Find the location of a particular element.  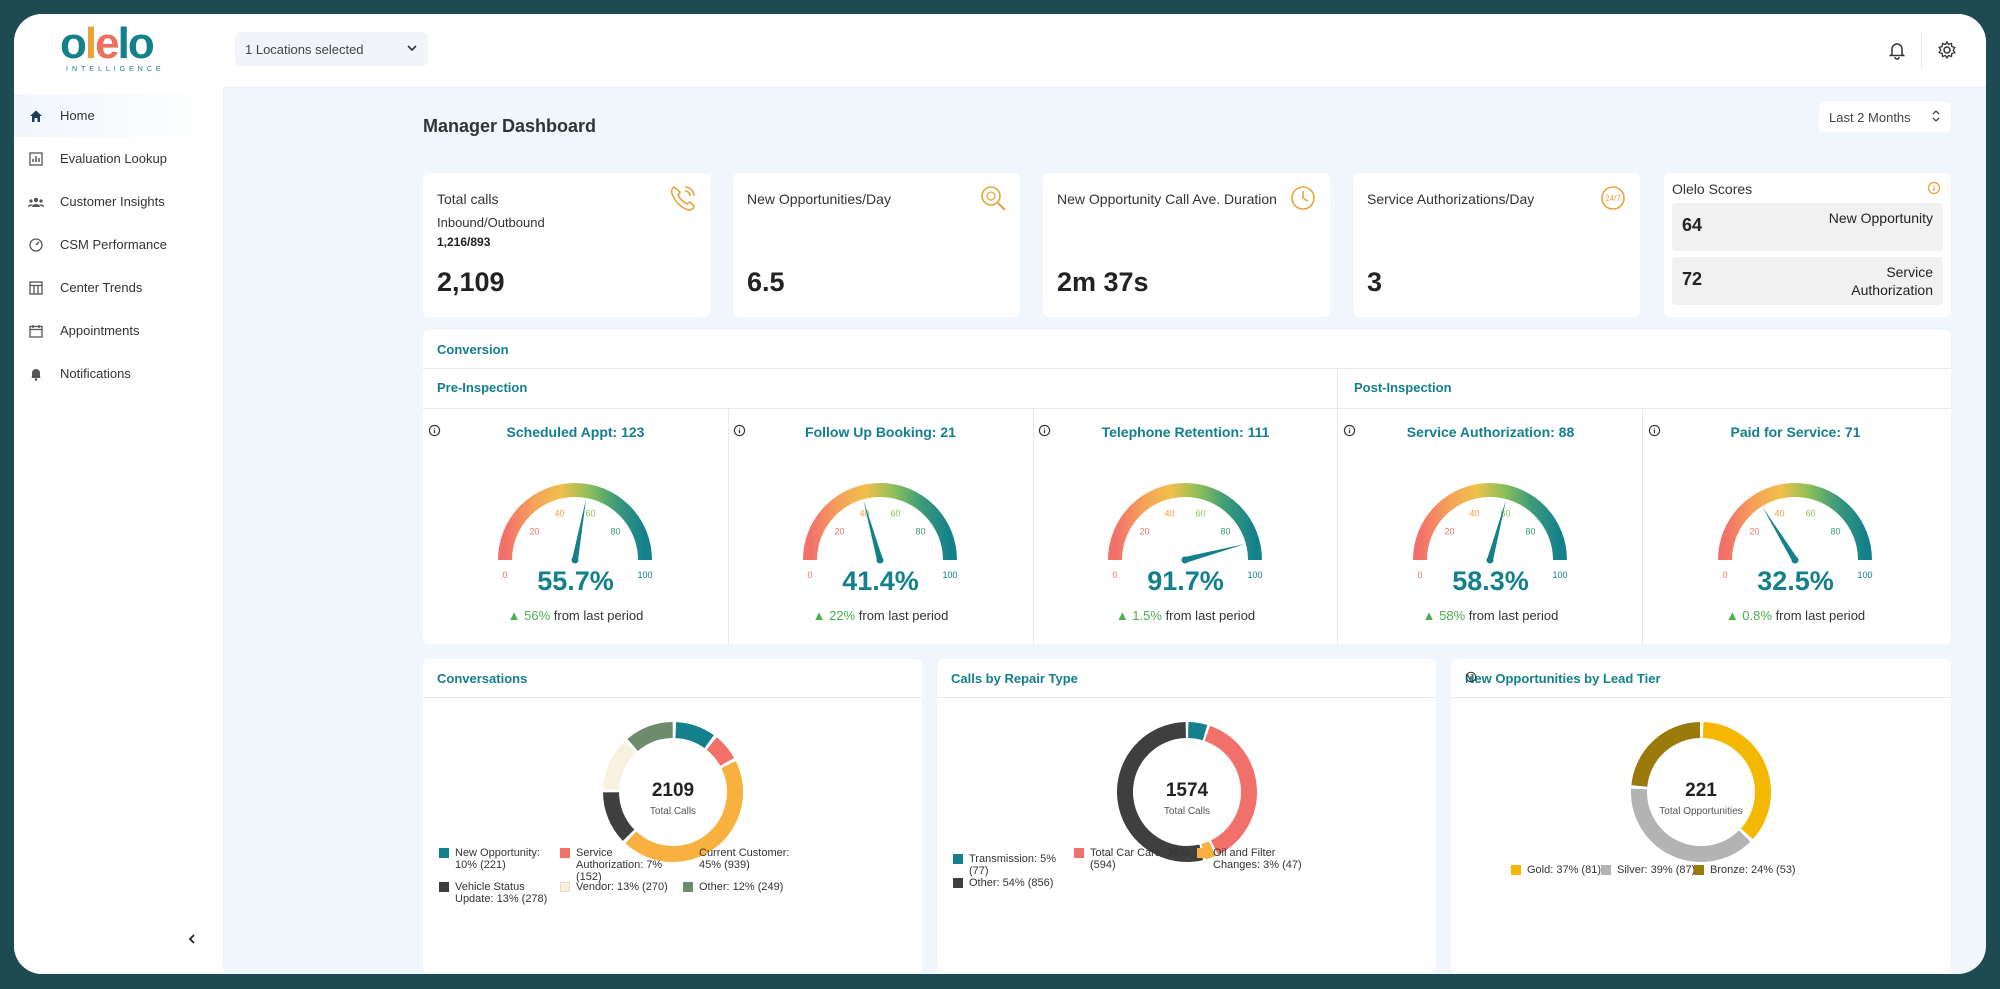

date-range-label: Last 2 Months is located at coordinates (1870, 117).